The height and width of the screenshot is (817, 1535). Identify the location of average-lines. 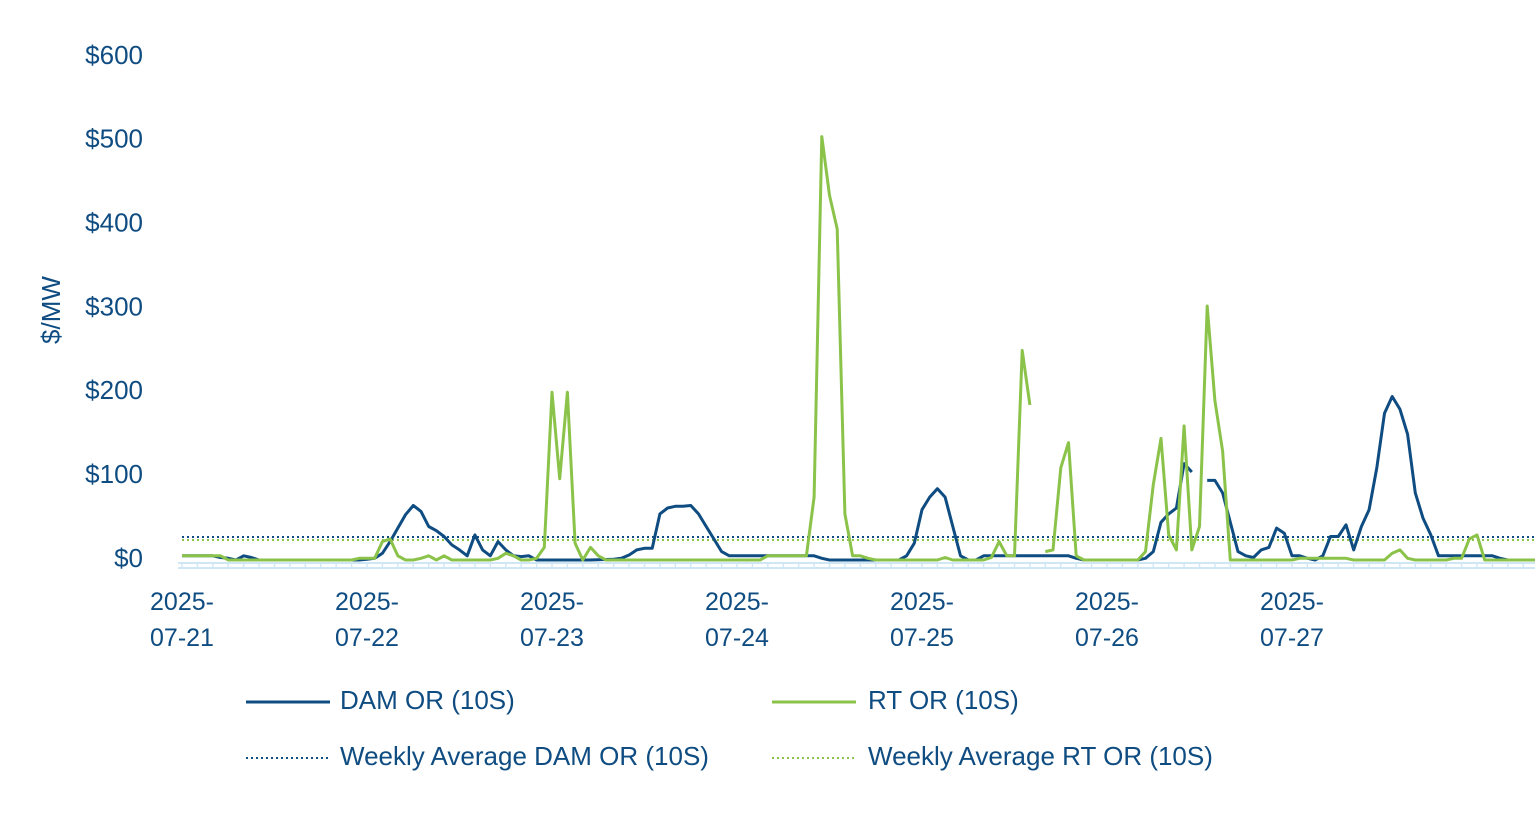
(858, 539).